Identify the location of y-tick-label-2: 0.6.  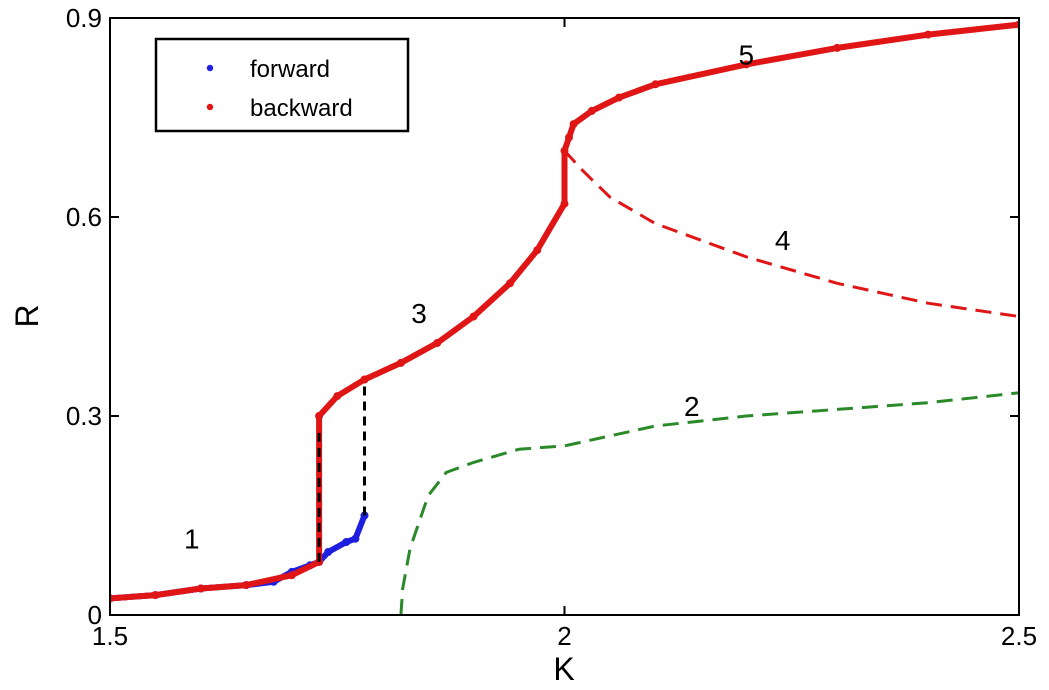
(84, 217).